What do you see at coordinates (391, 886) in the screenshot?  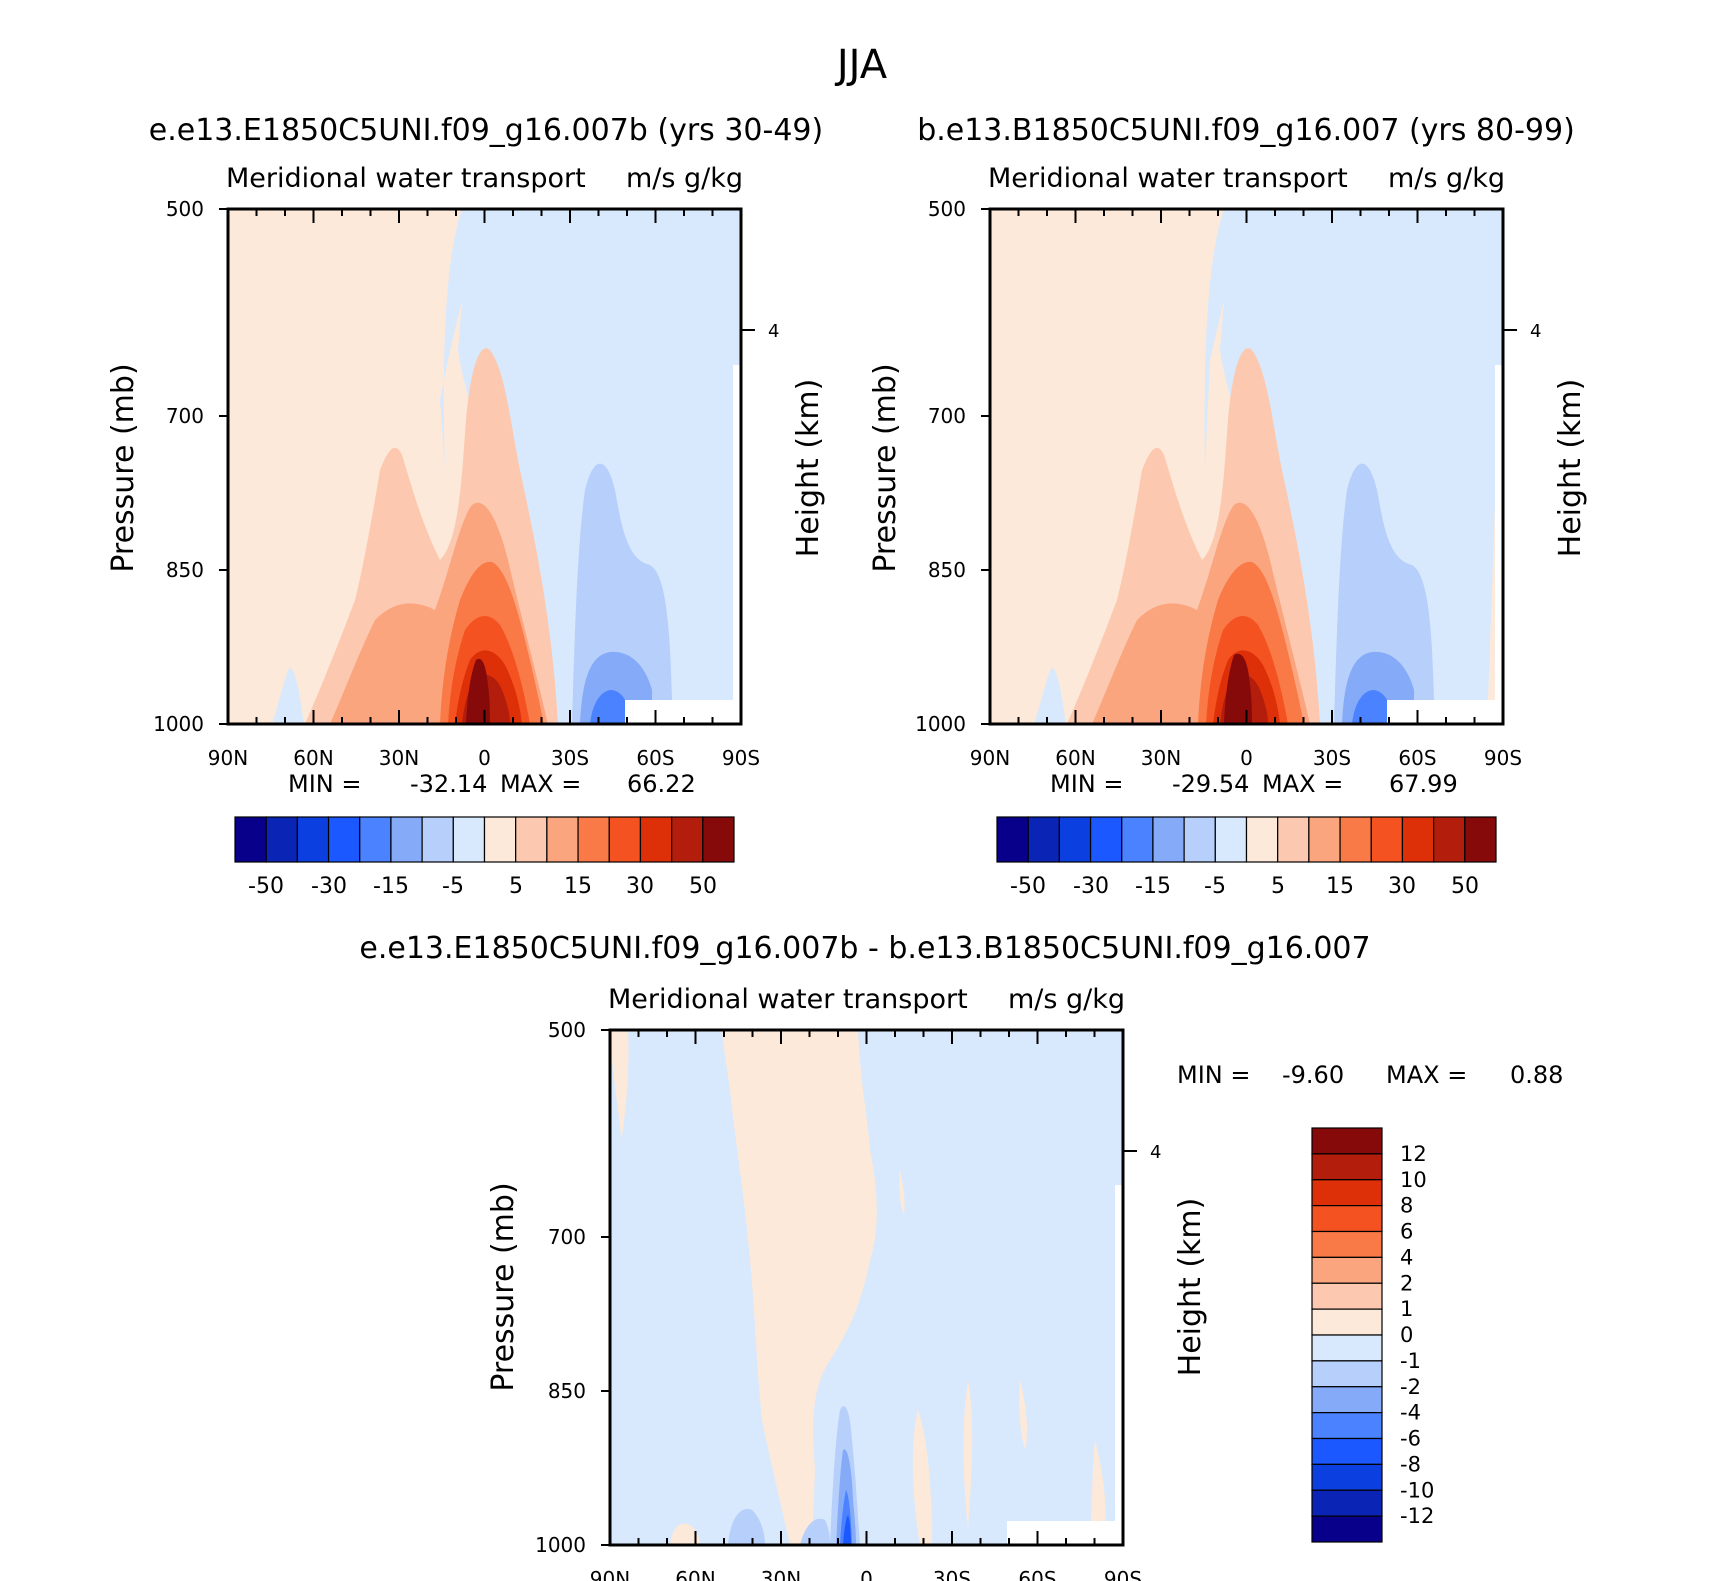 I see `panel-1-colorbar-label: -15` at bounding box center [391, 886].